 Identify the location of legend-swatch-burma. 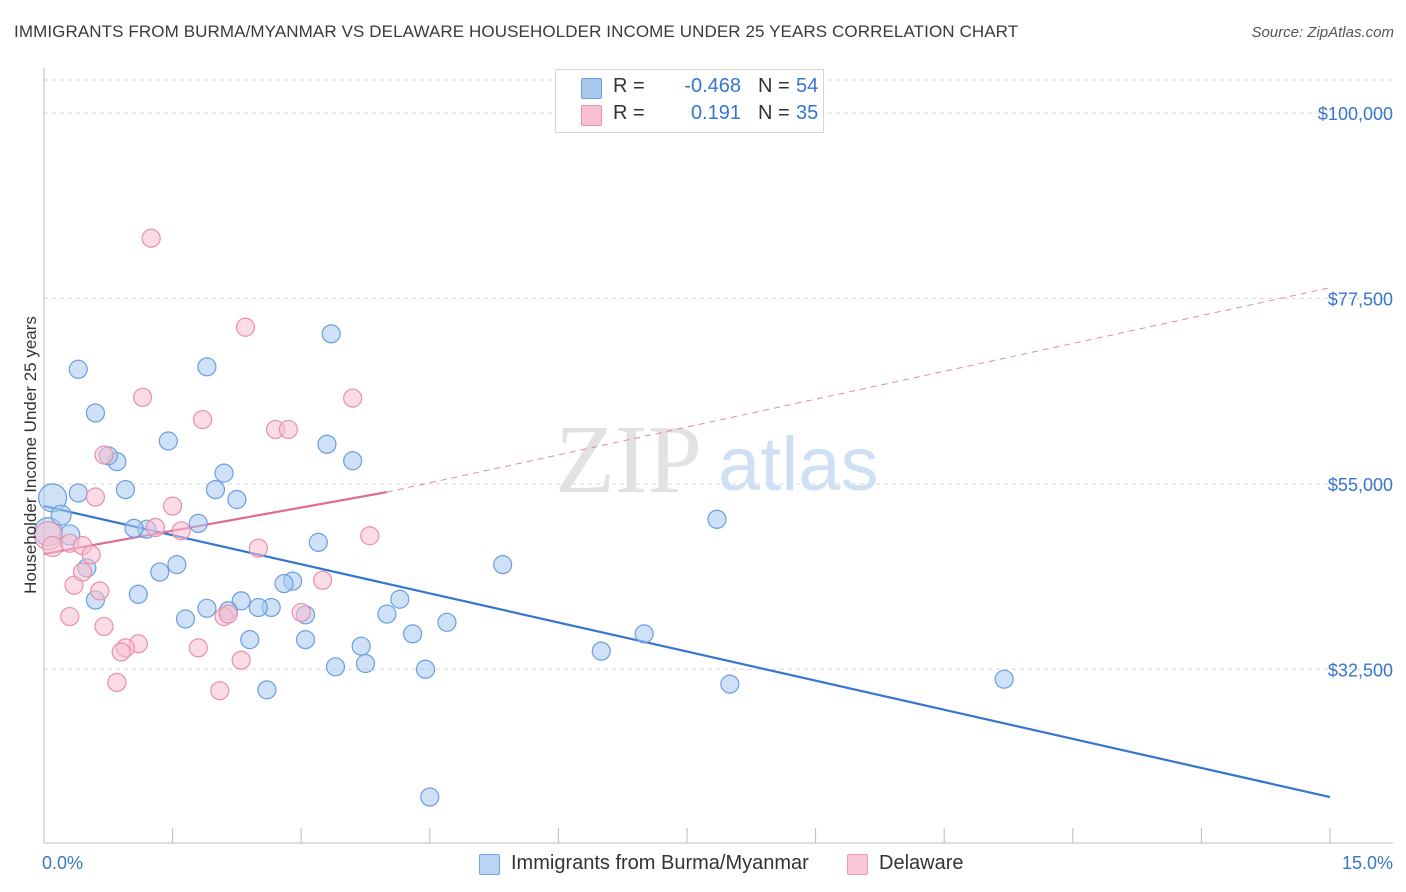
(591, 88).